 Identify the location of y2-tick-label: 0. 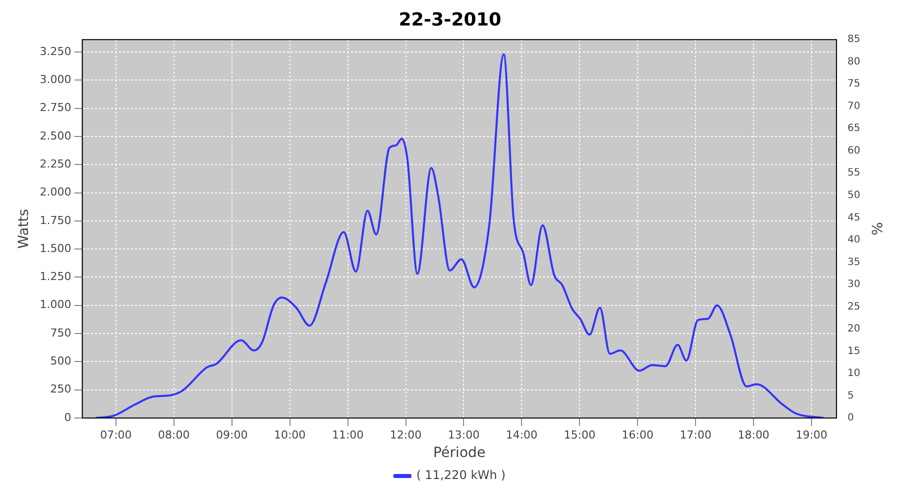
(850, 418).